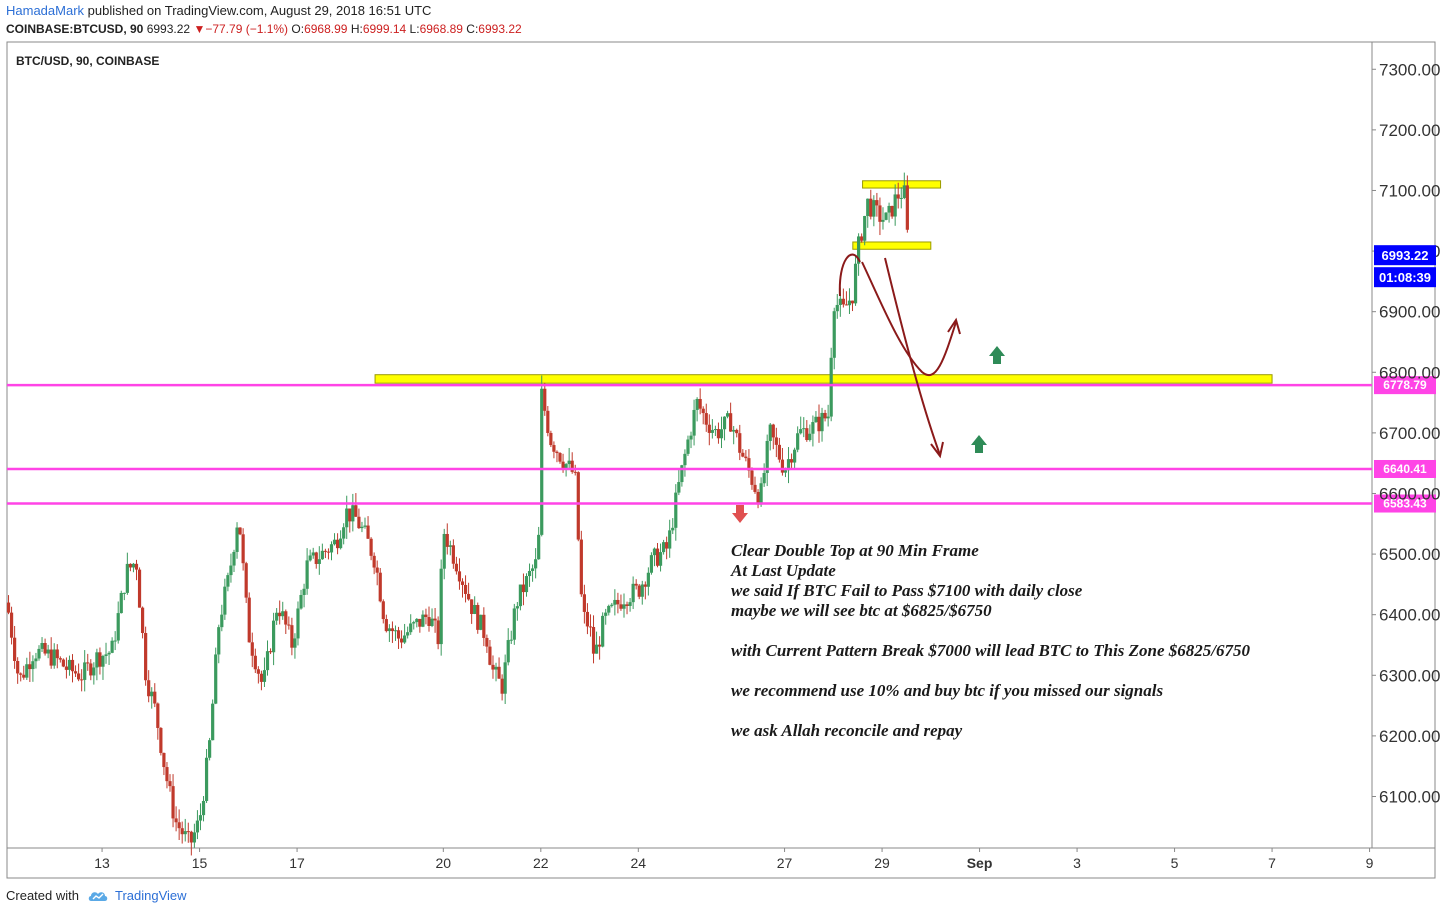 Image resolution: width=1443 pixels, height=915 pixels. I want to click on low-label: L:, so click(414, 29).